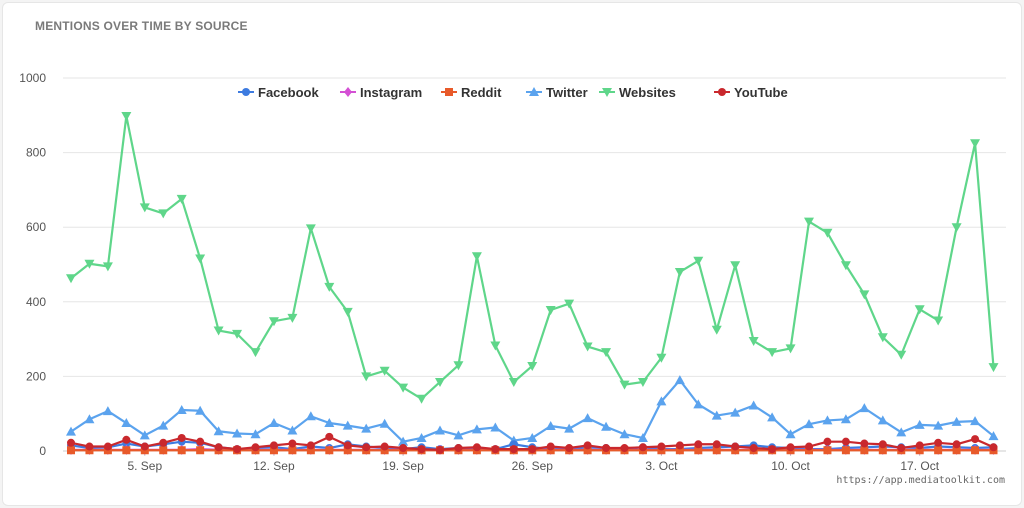  Describe the element at coordinates (278, 92) in the screenshot. I see `legend-item-facebook: Facebook` at that location.